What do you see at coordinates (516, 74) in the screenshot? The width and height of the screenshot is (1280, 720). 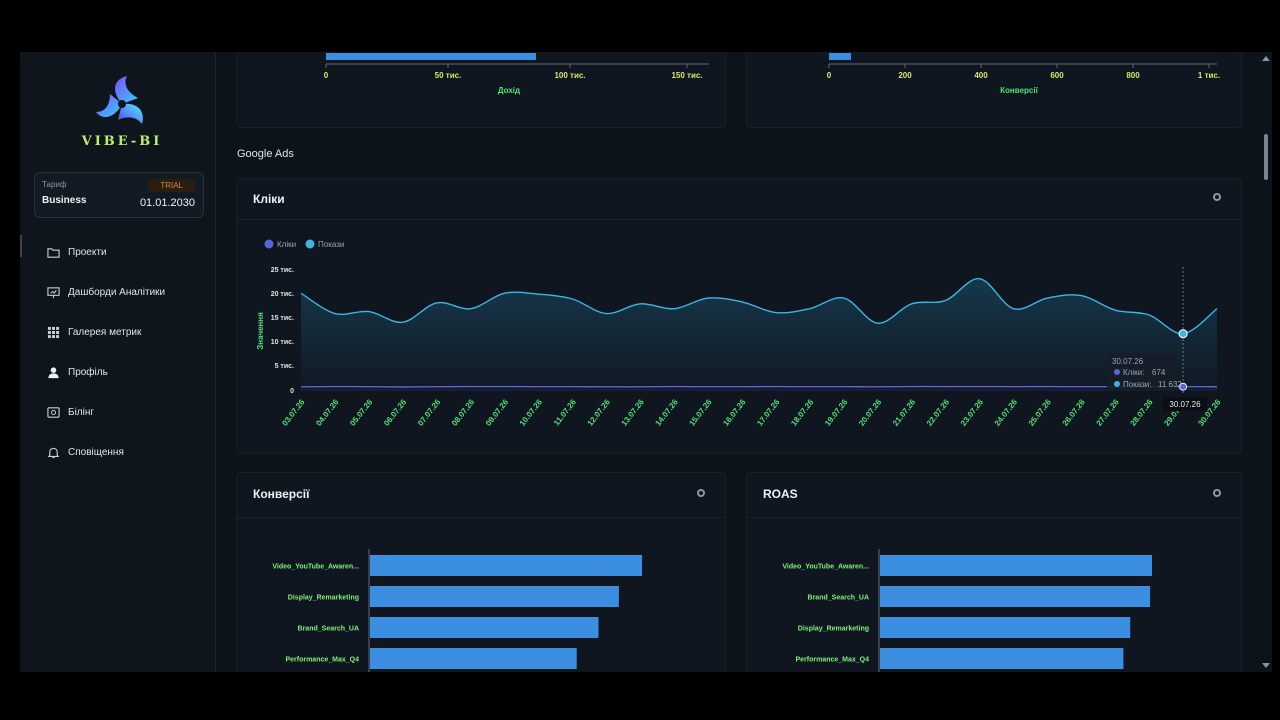 I see `revenue-chart: 0 50 тис. 100 тис. 150 тис. Дохід` at bounding box center [516, 74].